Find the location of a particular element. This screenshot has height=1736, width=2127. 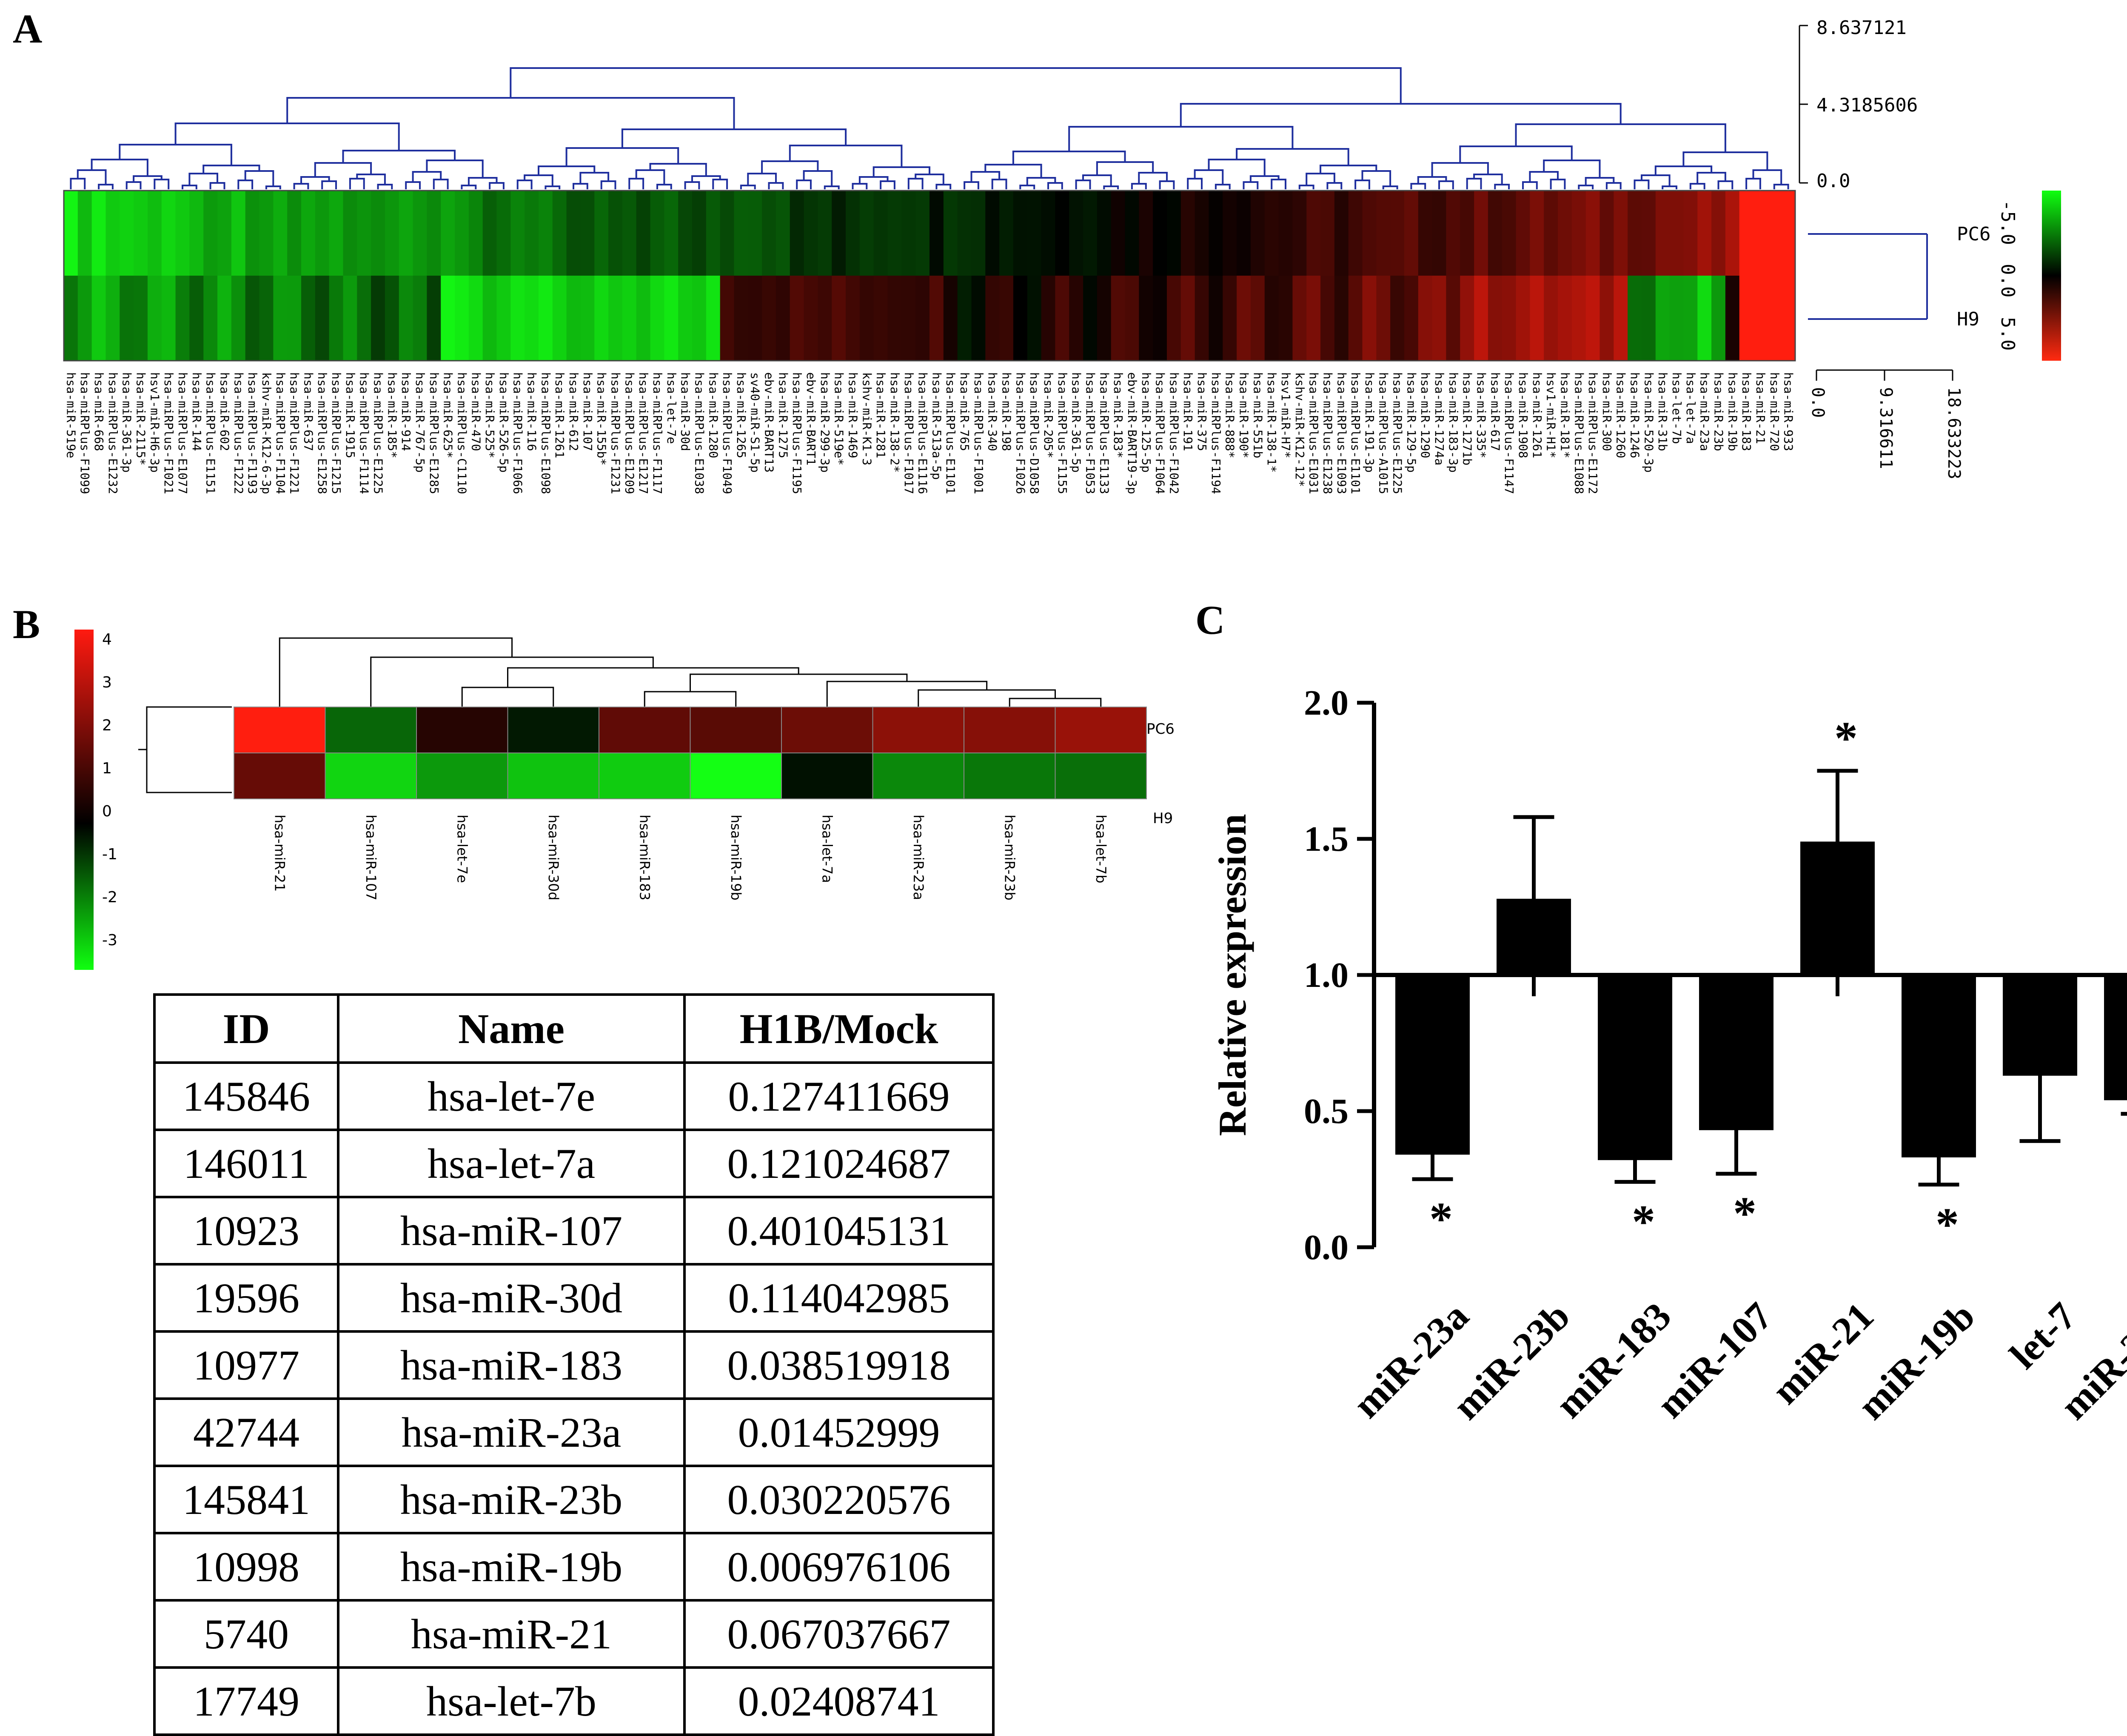

table-cell-id: 10977 is located at coordinates (246, 1365).